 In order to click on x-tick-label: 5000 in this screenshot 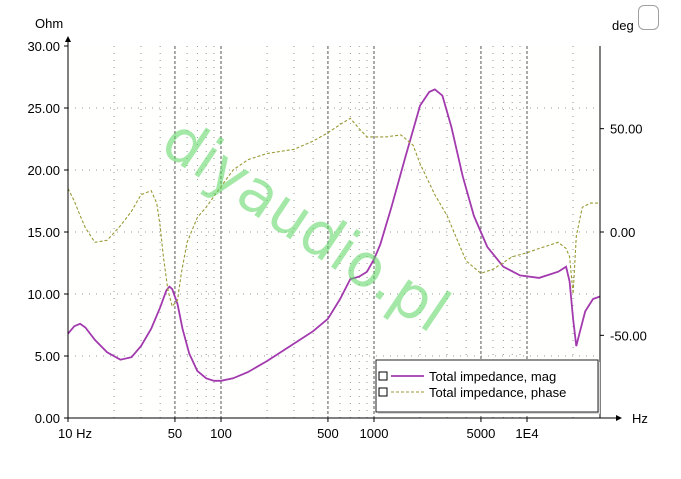, I will do `click(480, 433)`.